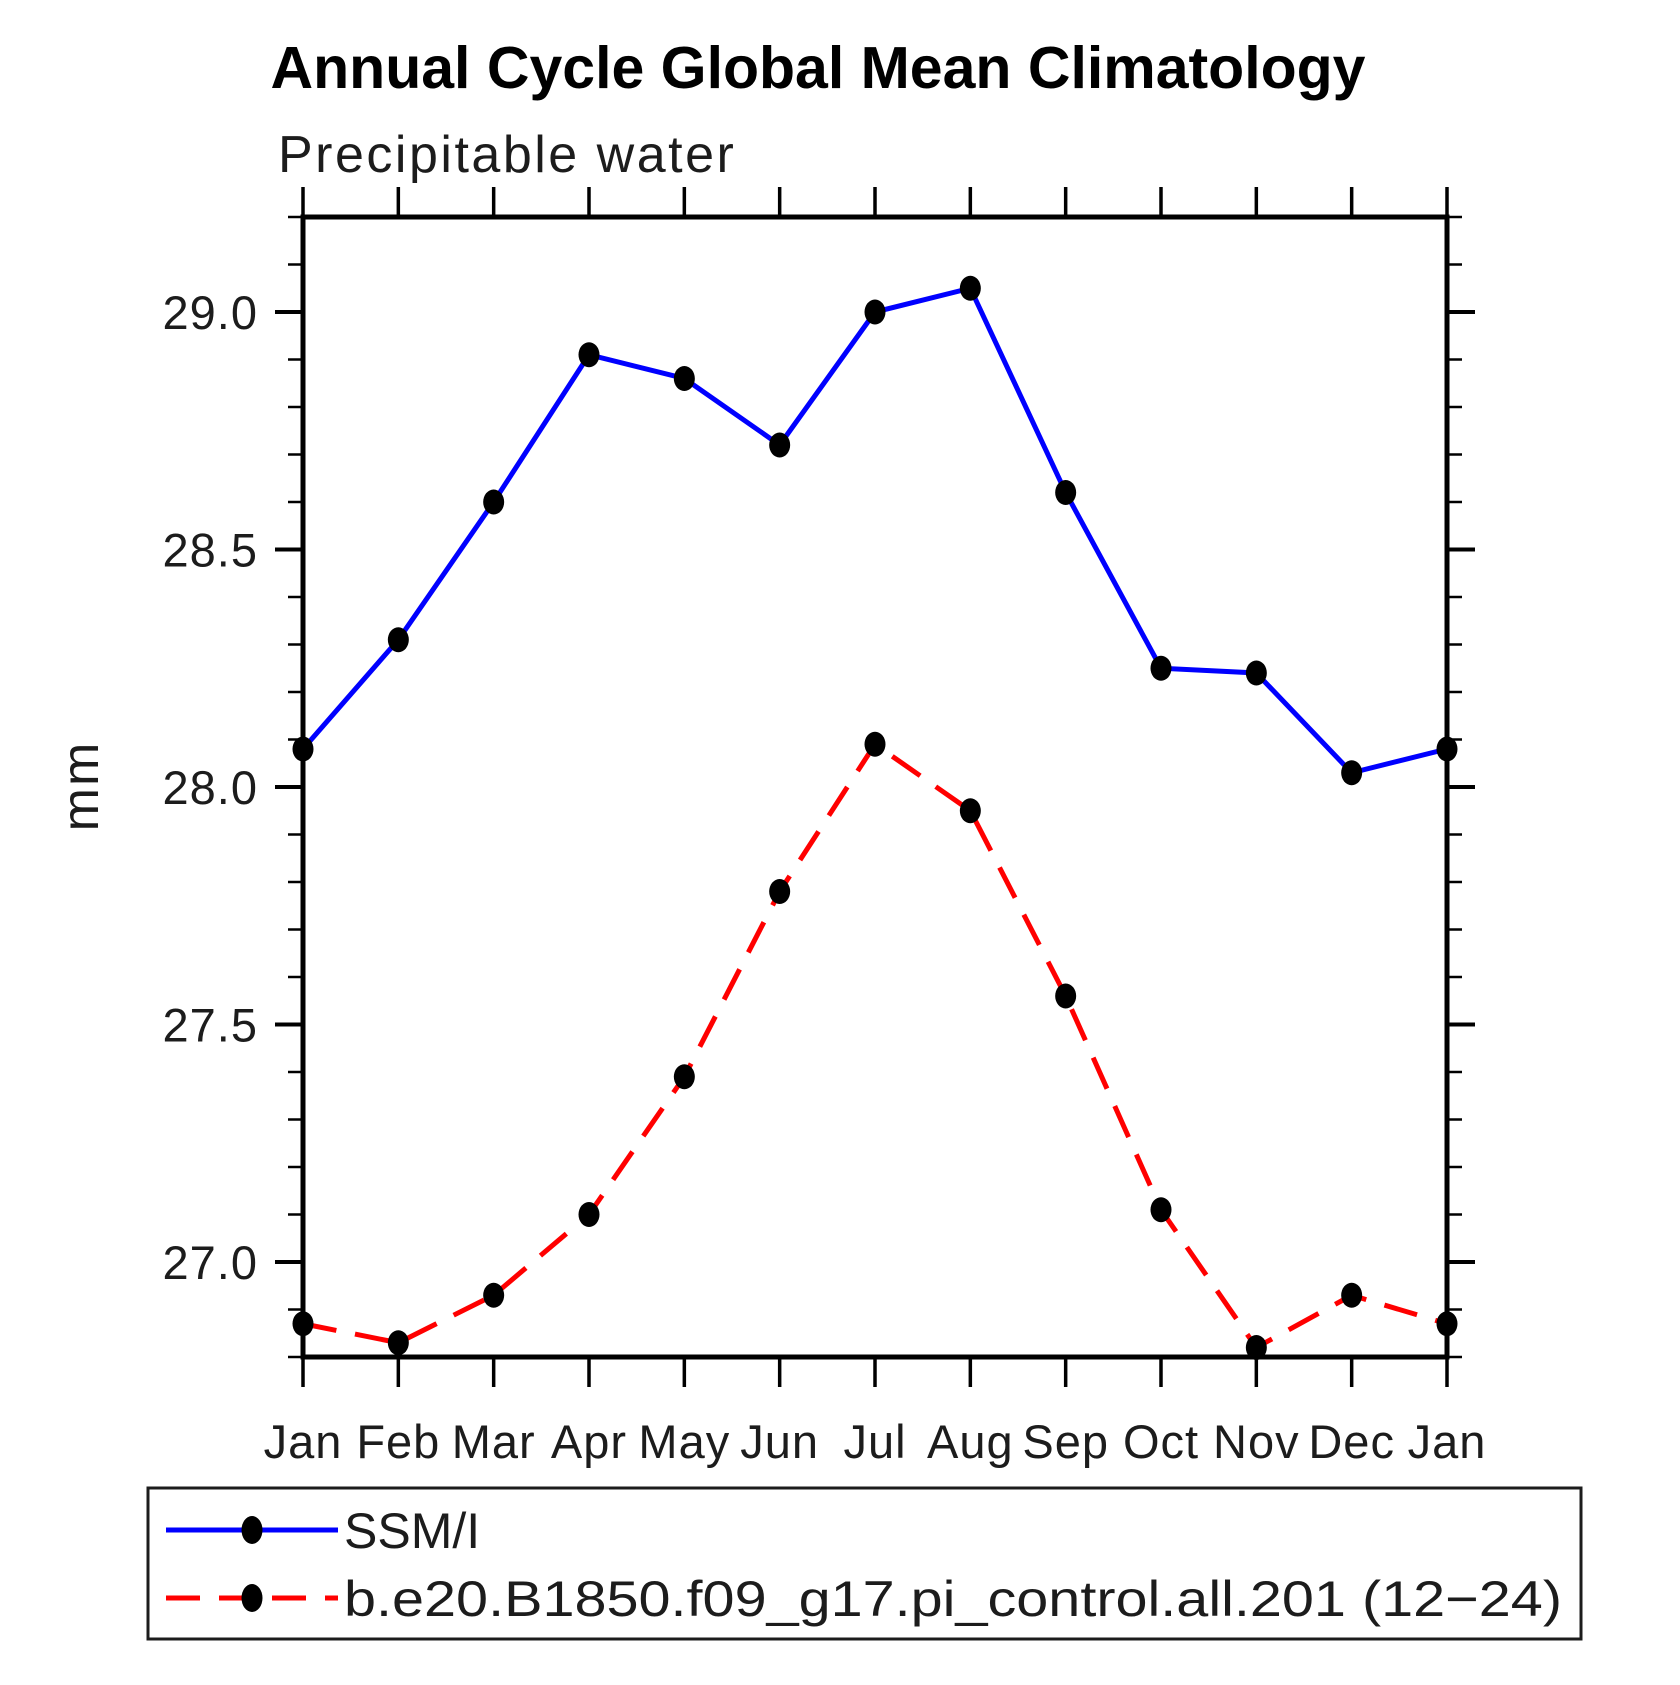  I want to click on chart-subtitle: Precipitable water, so click(507, 155).